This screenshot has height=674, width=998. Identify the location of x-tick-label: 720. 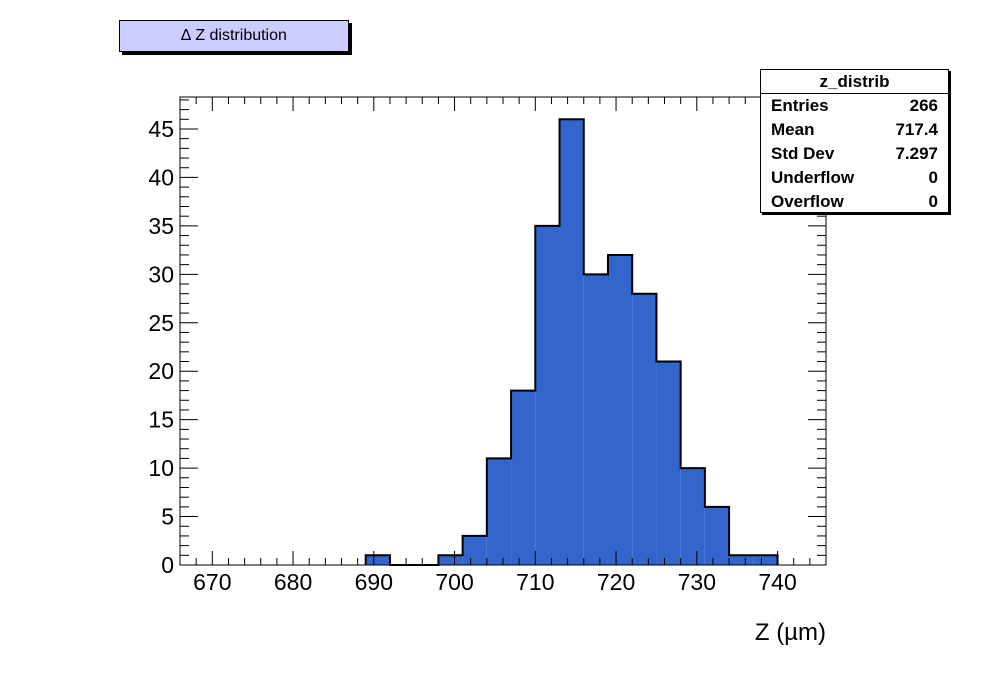
(616, 582).